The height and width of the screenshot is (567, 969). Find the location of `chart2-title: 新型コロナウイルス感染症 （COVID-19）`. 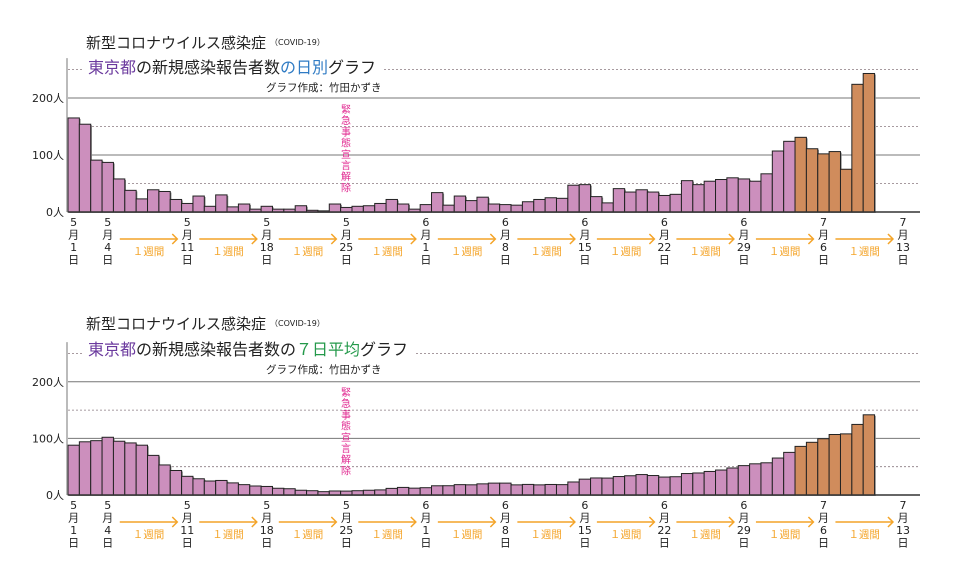

chart2-title: 新型コロナウイルス感染症 （COVID-19） is located at coordinates (207, 323).